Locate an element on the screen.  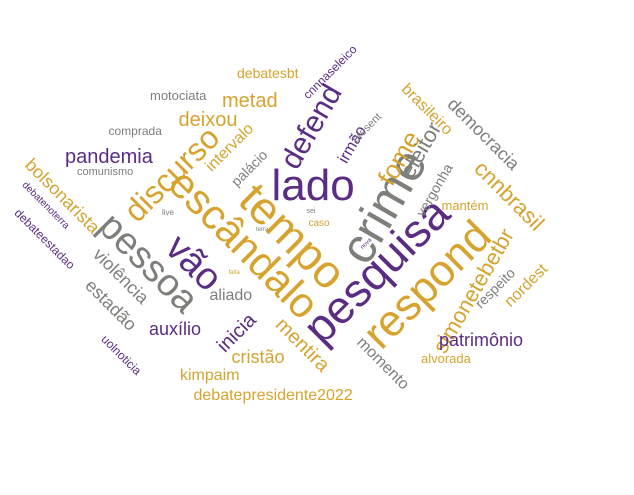
word-motociata: motociata is located at coordinates (178, 95).